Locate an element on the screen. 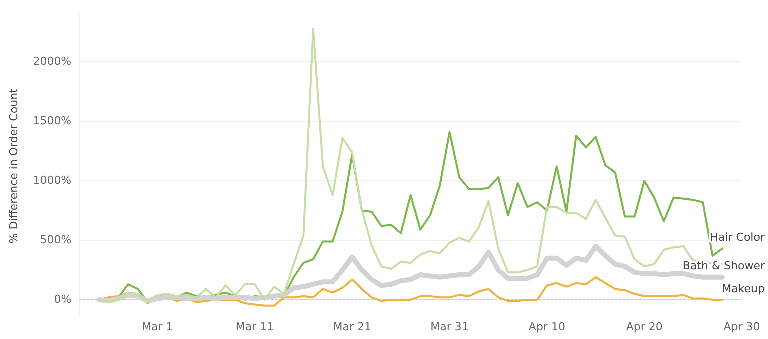 Image resolution: width=768 pixels, height=339 pixels. x-tick-label: Apr 10 is located at coordinates (547, 327).